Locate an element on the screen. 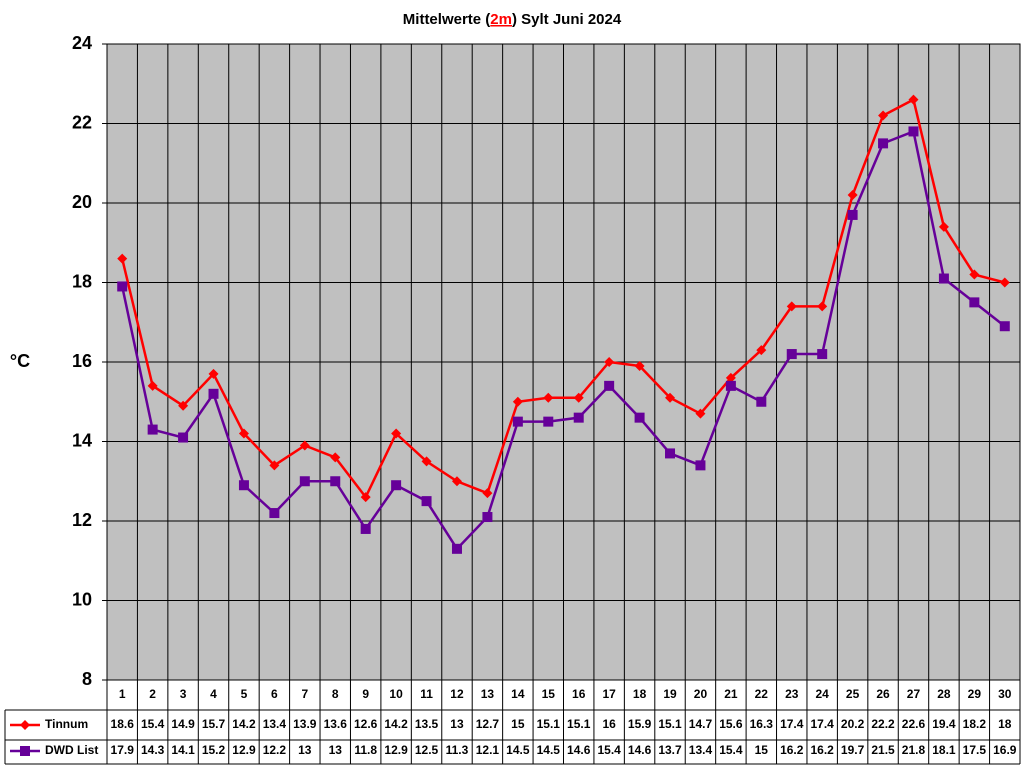 Image resolution: width=1024 pixels, height=768 pixels. y-axis-label: °C is located at coordinates (20, 361).